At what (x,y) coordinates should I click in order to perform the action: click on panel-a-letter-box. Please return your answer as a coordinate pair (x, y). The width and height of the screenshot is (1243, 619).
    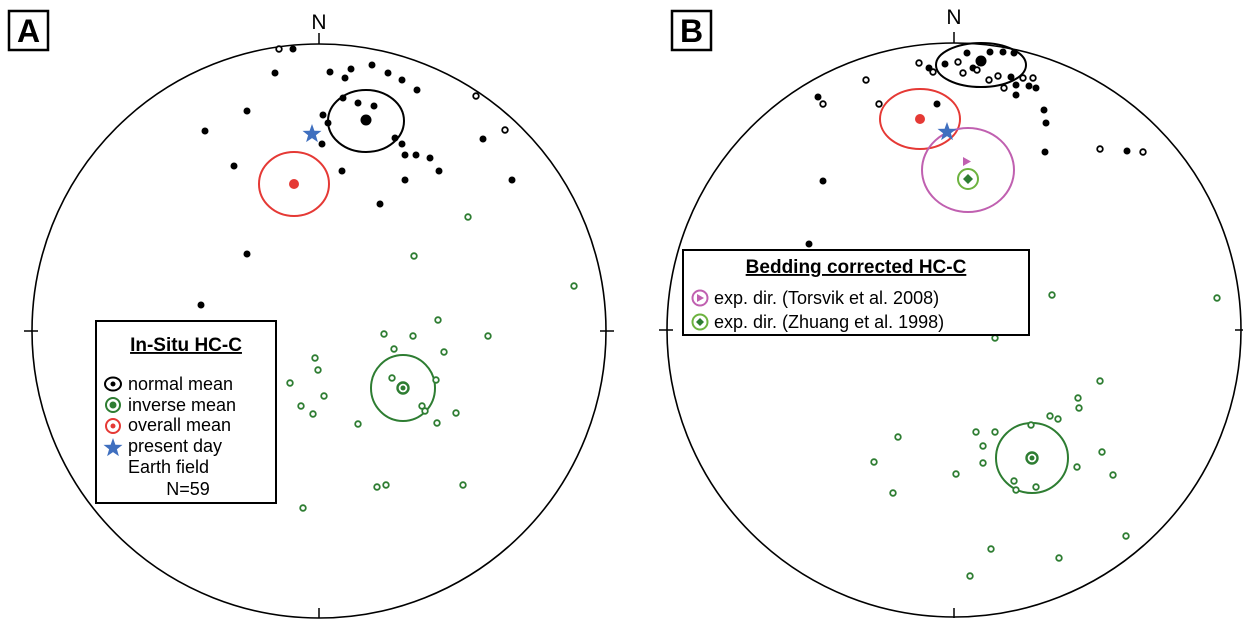
    Looking at the image, I should click on (28, 30).